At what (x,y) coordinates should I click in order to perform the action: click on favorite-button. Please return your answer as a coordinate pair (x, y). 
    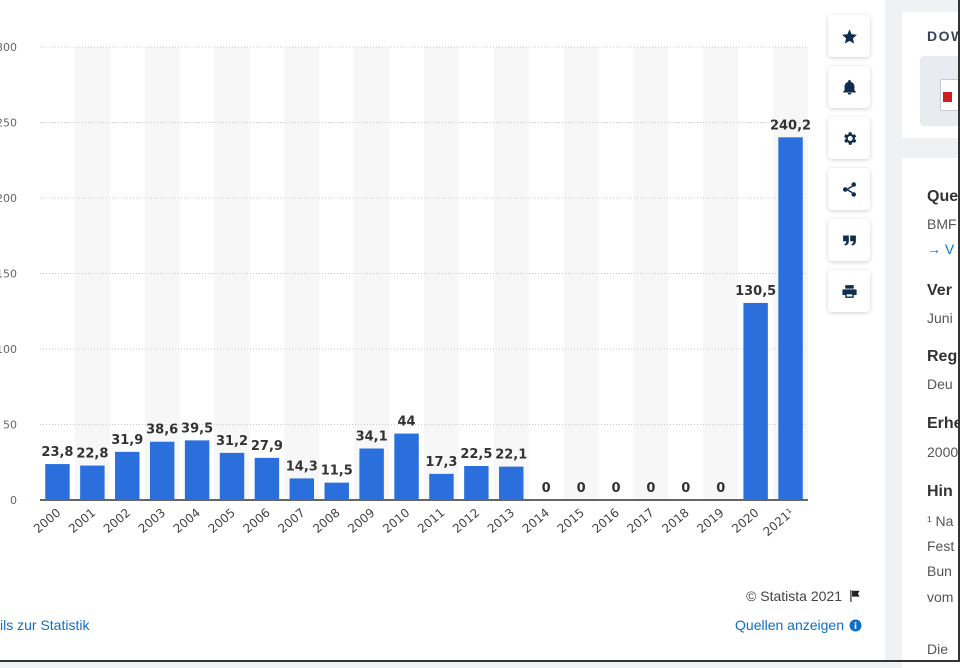
    Looking at the image, I should click on (849, 36).